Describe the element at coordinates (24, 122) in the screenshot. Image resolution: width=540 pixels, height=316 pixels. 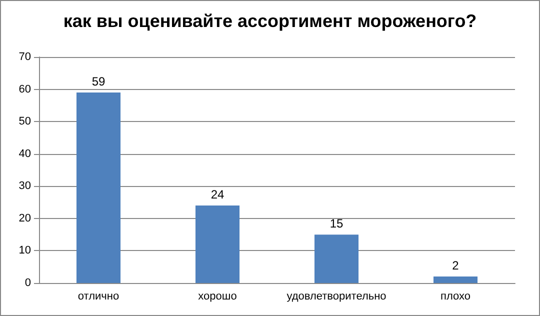
I see `y-tick-label: 50` at that location.